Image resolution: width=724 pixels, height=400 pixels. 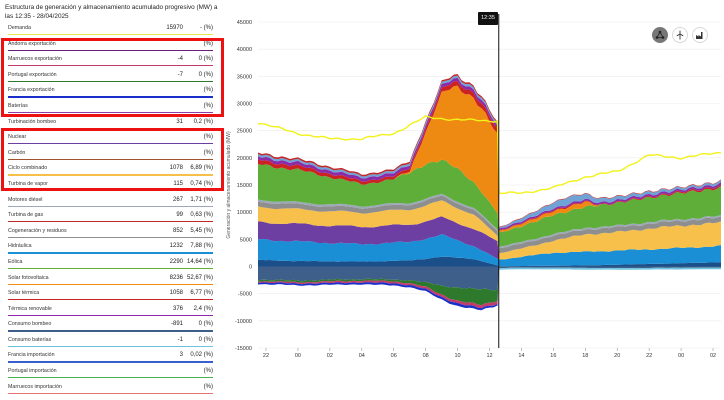 I want to click on legend-item: Francia importación 3 0,02 (%), so click(x=111, y=357).